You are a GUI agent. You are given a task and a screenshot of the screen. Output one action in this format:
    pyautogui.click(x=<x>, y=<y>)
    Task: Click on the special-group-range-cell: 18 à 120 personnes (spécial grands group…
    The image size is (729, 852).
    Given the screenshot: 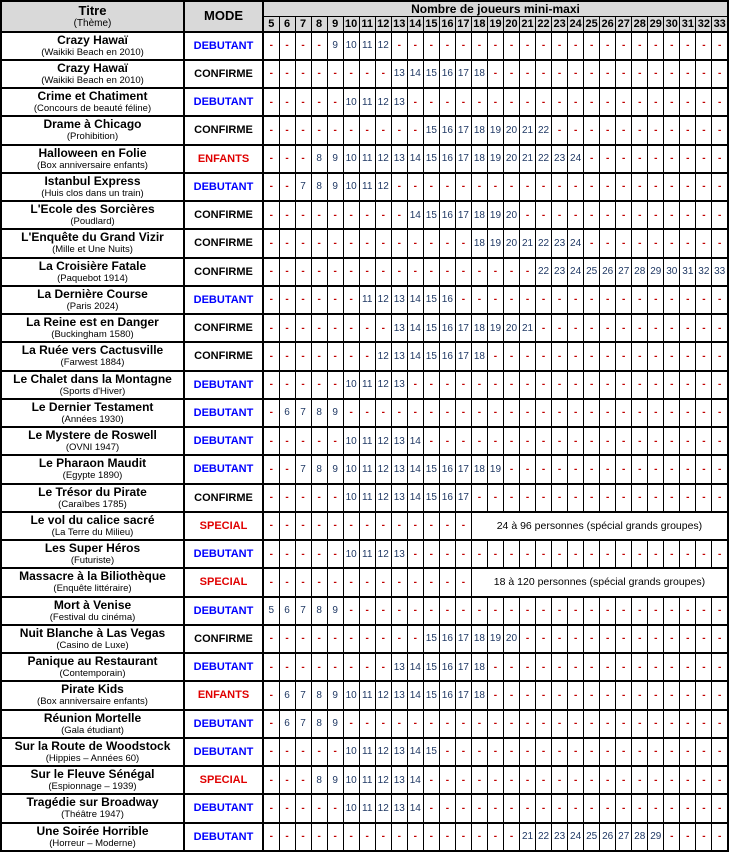 What is the action you would take?
    pyautogui.click(x=599, y=582)
    